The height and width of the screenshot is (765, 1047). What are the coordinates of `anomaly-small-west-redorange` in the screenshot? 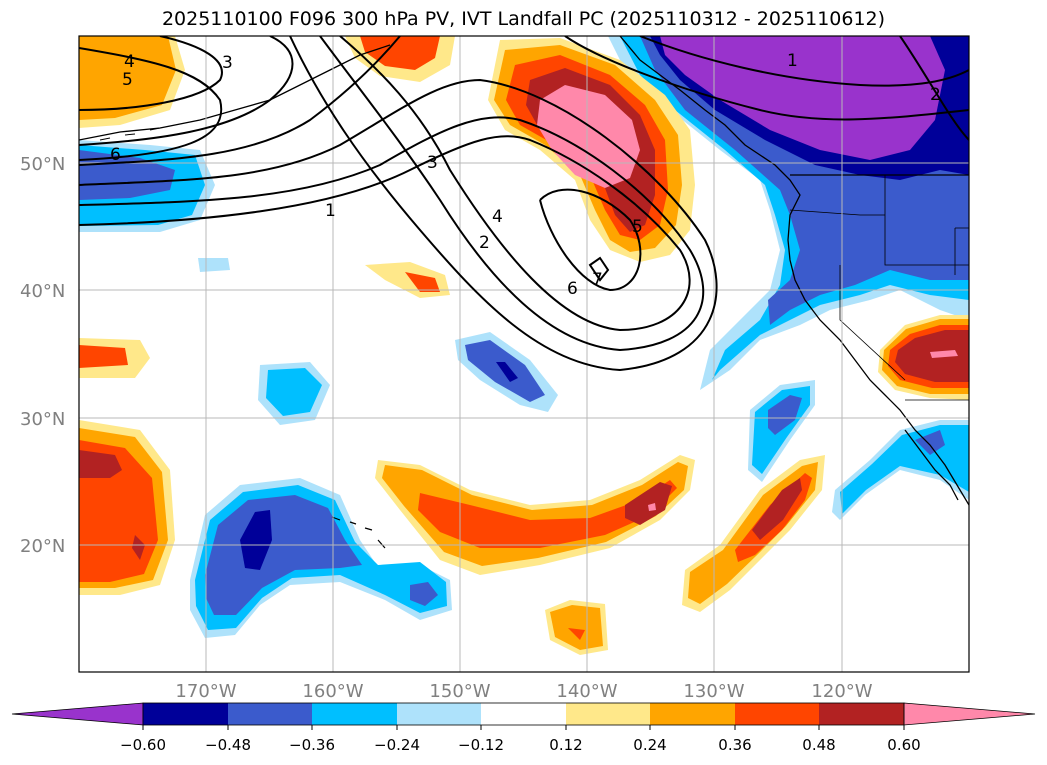 It's located at (103, 356).